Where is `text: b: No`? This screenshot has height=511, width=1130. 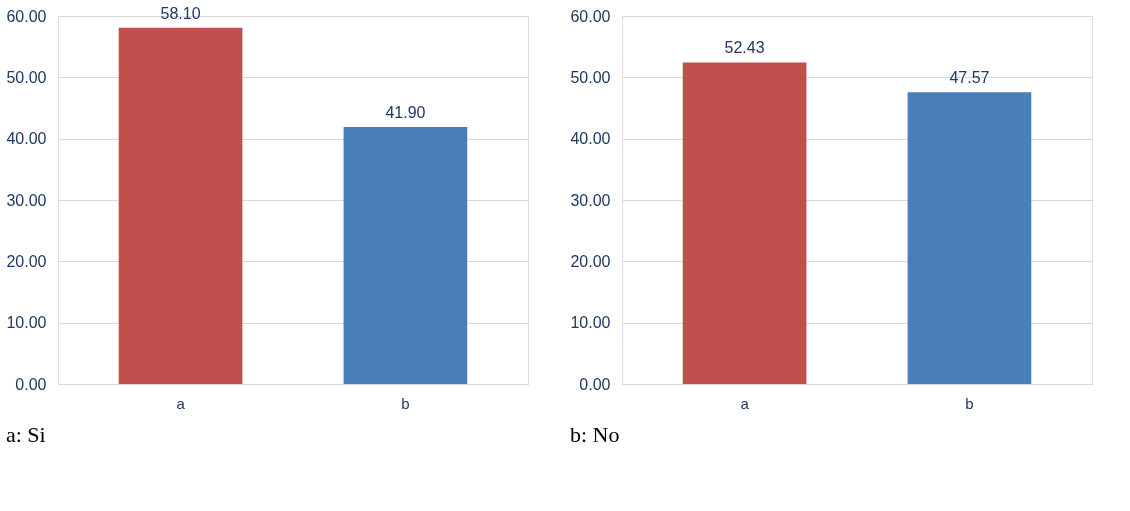
text: b: No is located at coordinates (594, 434).